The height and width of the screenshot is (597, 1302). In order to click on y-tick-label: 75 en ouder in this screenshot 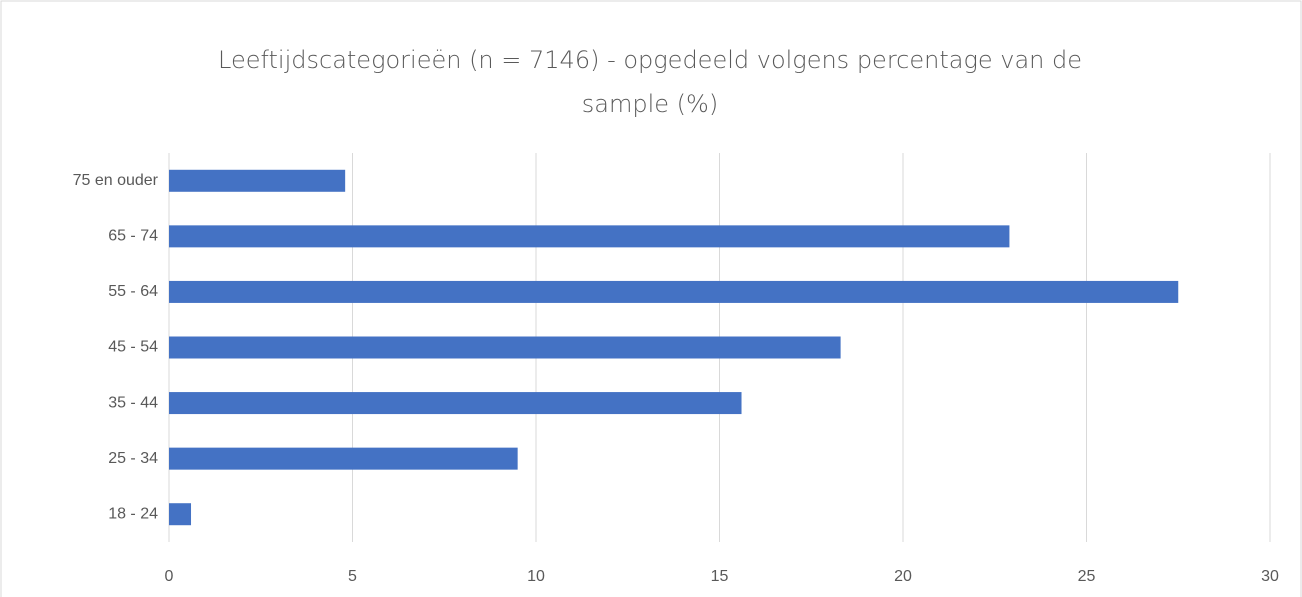, I will do `click(116, 180)`.